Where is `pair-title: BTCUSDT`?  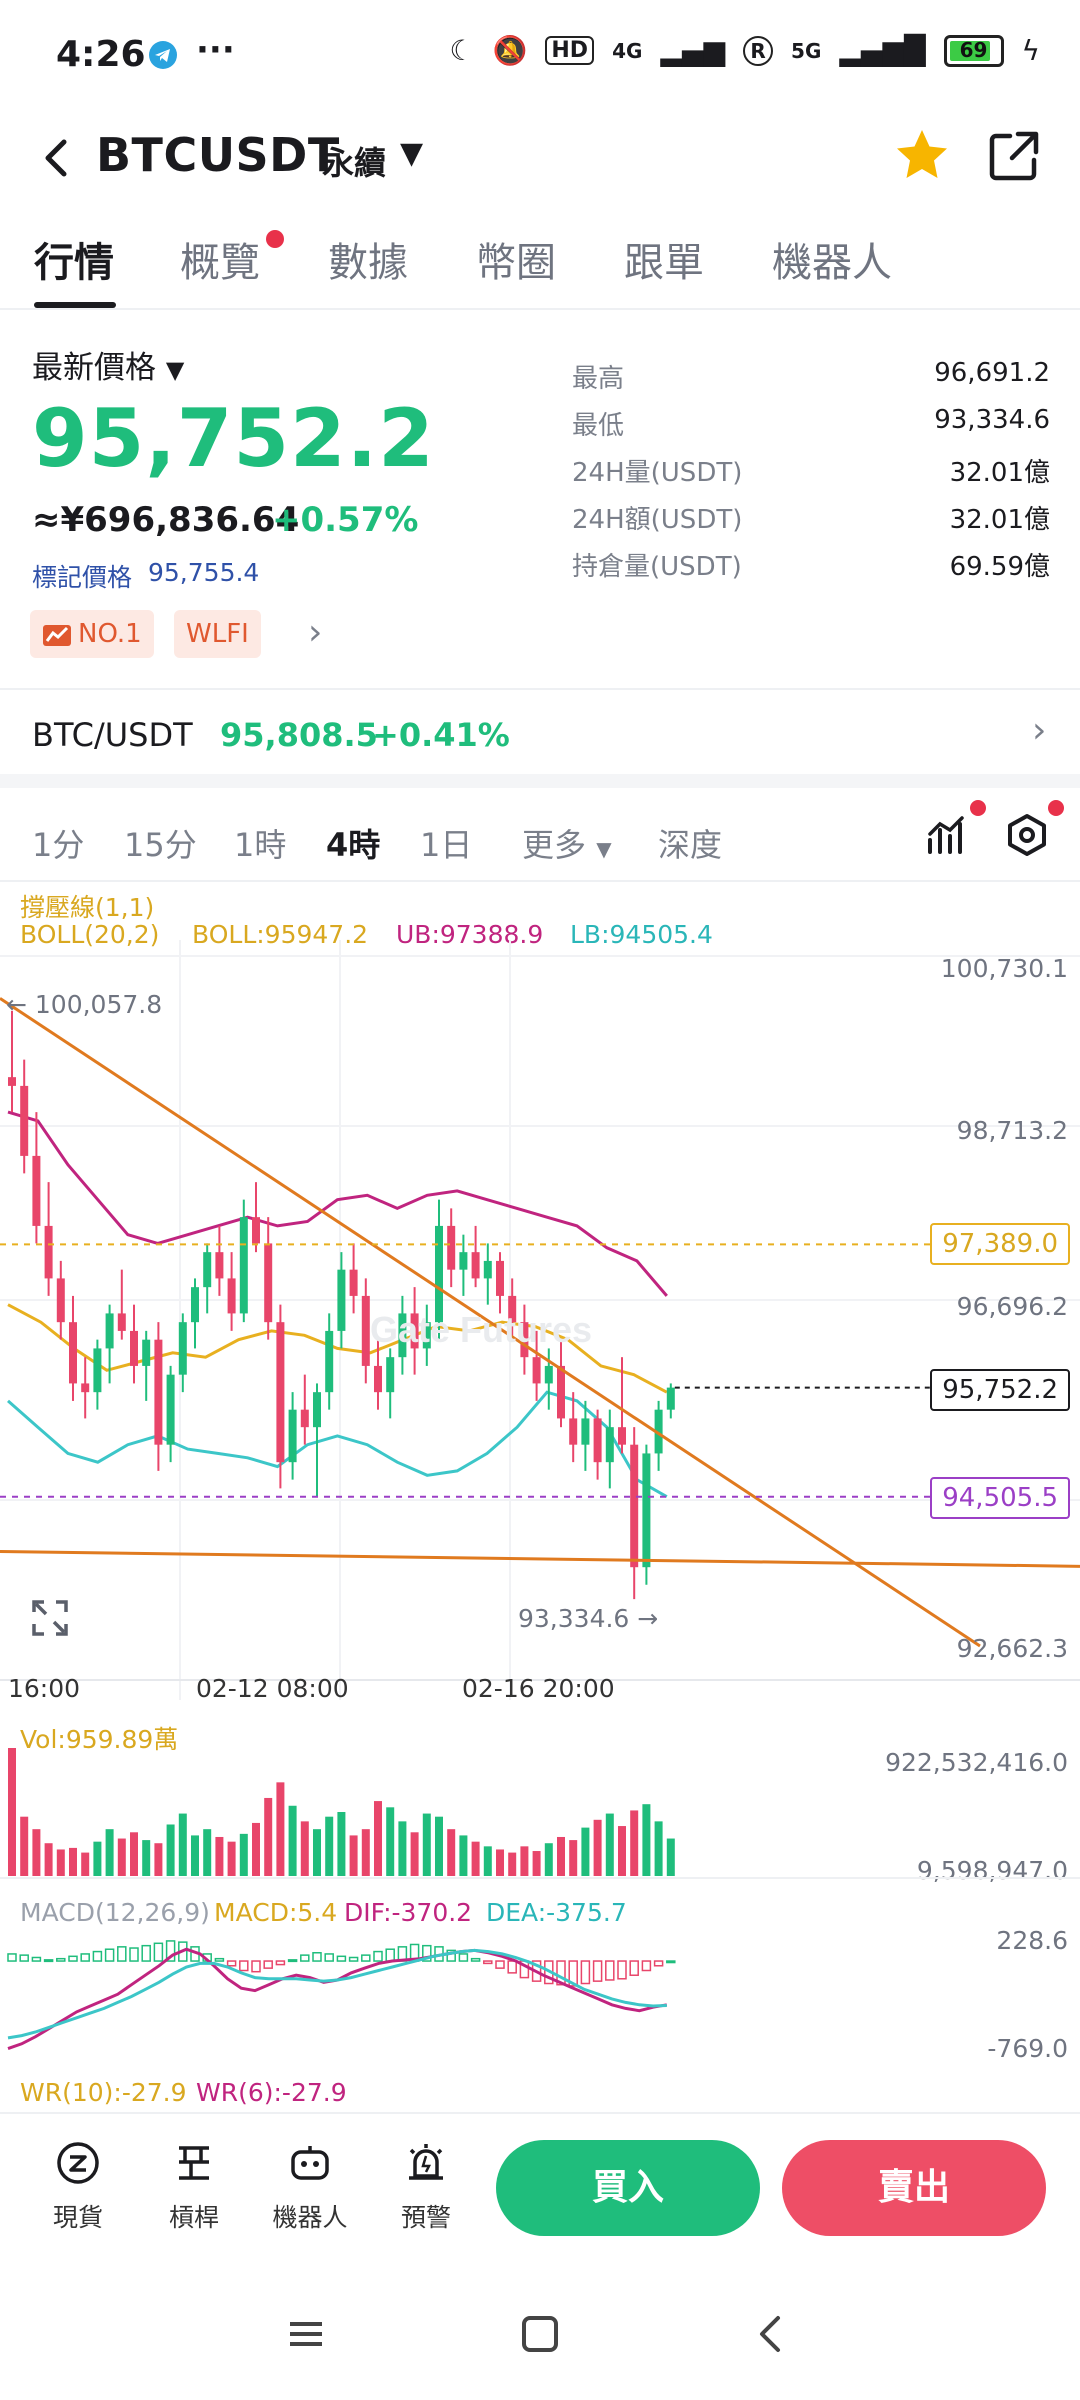 pair-title: BTCUSDT is located at coordinates (218, 155).